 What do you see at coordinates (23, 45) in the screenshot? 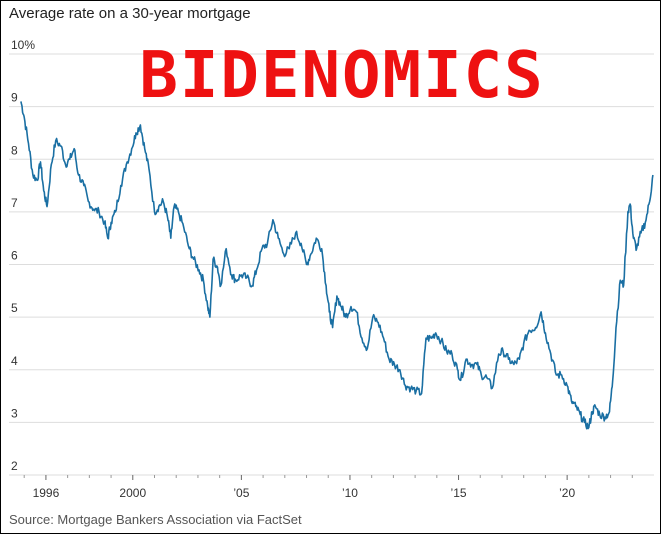
I see `y-tick-label: 10%` at bounding box center [23, 45].